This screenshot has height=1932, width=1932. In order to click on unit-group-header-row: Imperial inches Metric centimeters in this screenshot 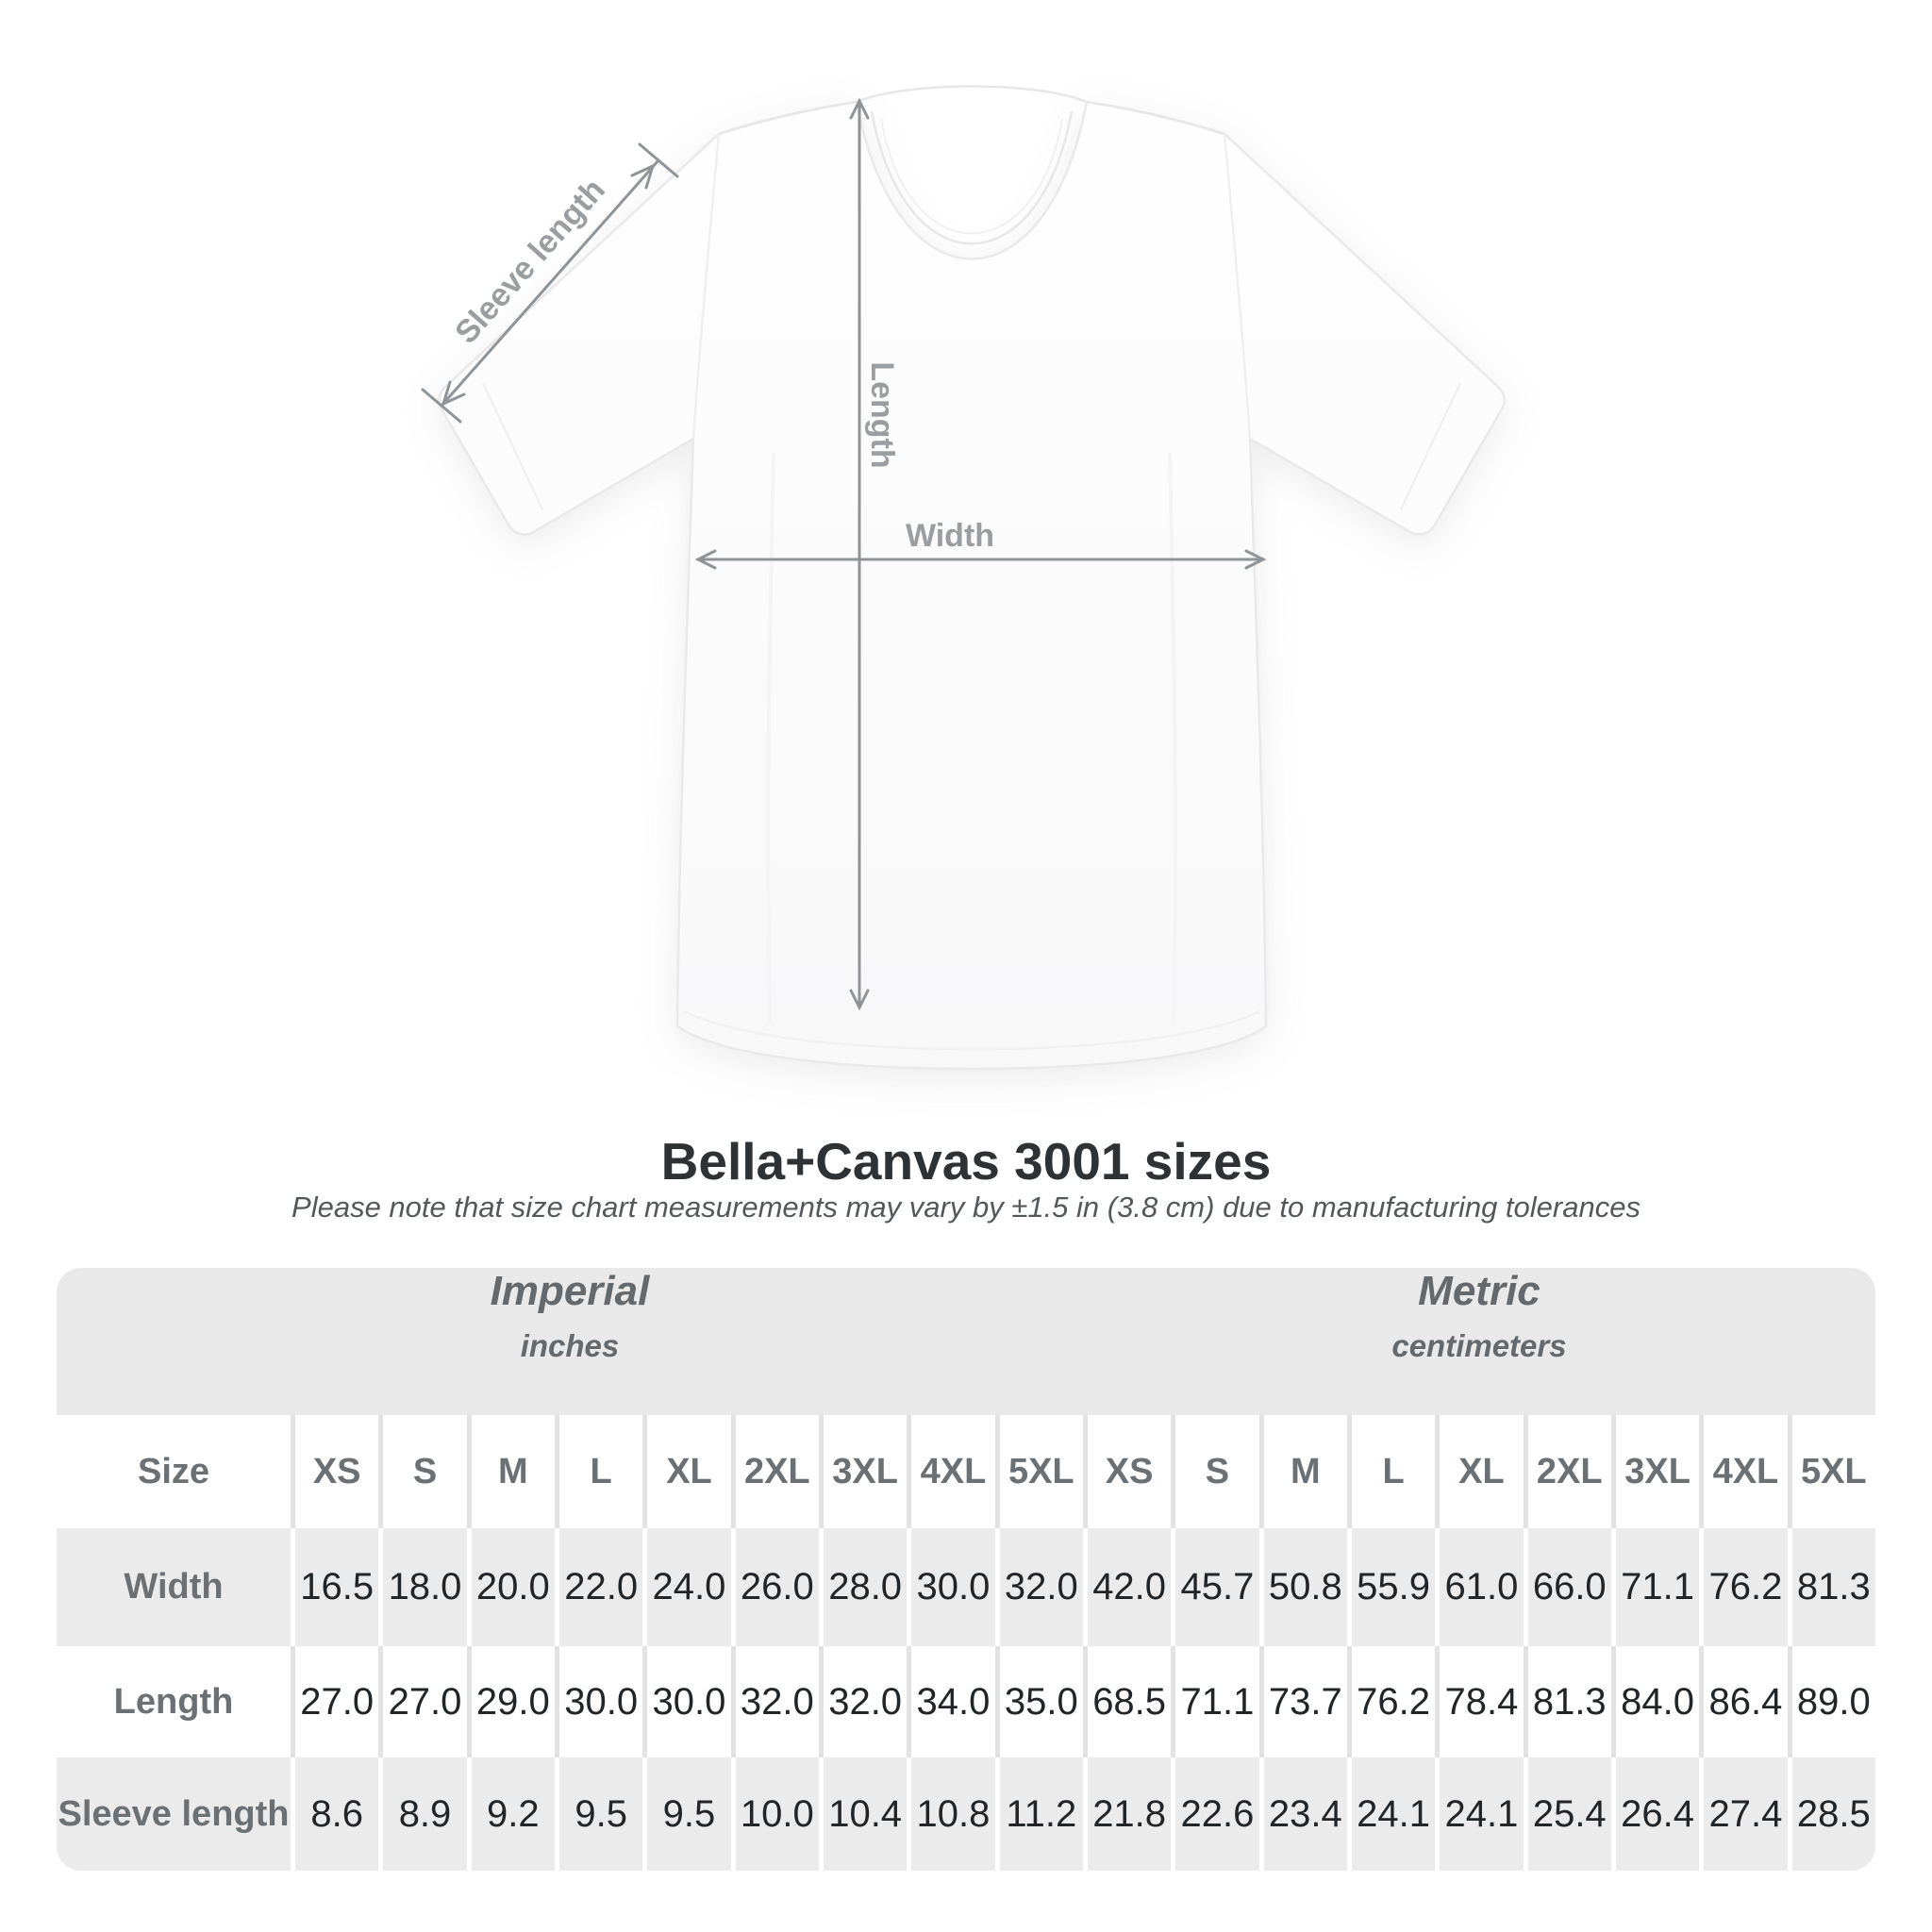, I will do `click(966, 1341)`.